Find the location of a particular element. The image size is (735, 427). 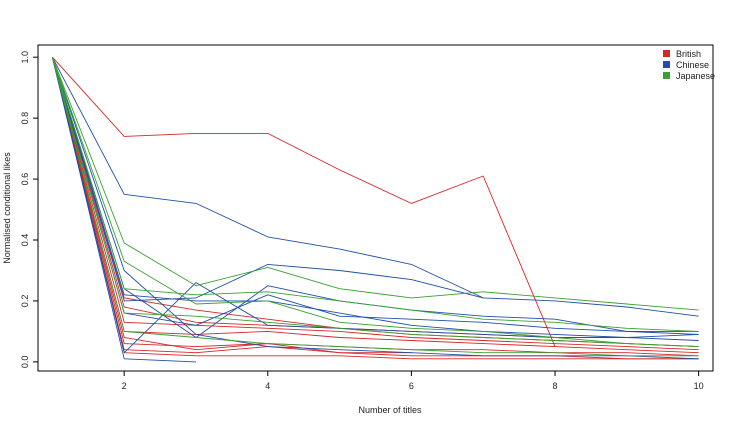

x-tick-label: 8 is located at coordinates (555, 386).